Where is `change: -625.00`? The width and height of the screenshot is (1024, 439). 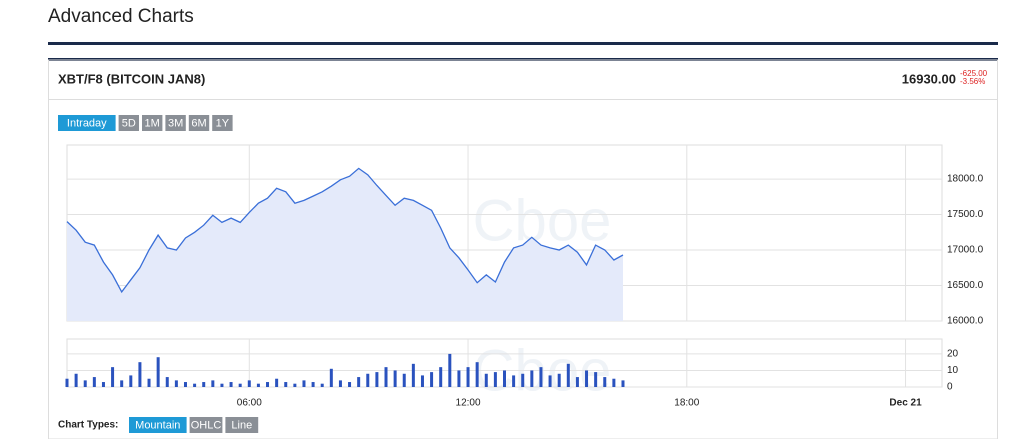 change: -625.00 is located at coordinates (974, 73).